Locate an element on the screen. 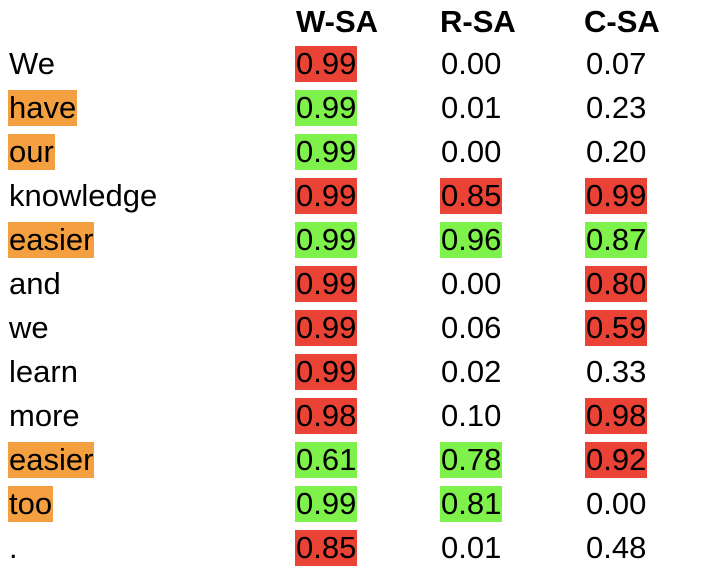  token-word: and is located at coordinates (35, 283).